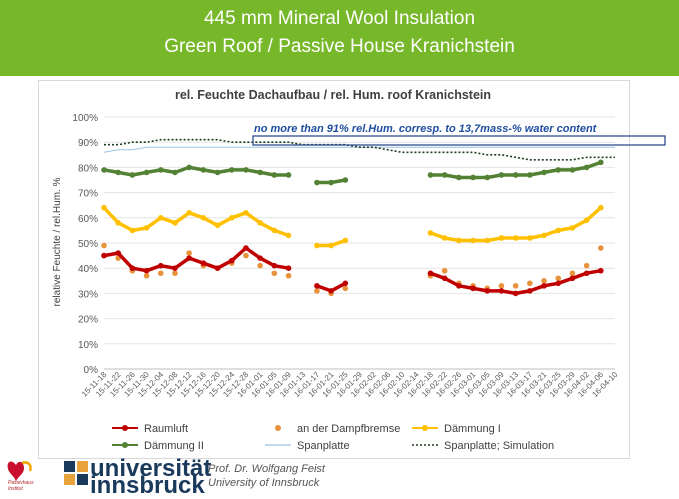 The height and width of the screenshot is (499, 679). Describe the element at coordinates (76, 473) in the screenshot. I see `innsbruck-logo-mark` at that location.